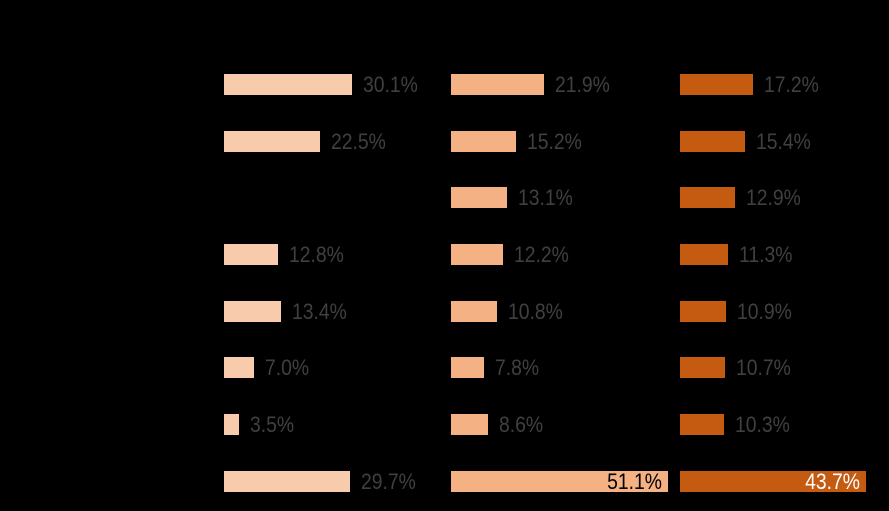 The image size is (889, 511). What do you see at coordinates (783, 141) in the screenshot?
I see `value-label: 15.4%` at bounding box center [783, 141].